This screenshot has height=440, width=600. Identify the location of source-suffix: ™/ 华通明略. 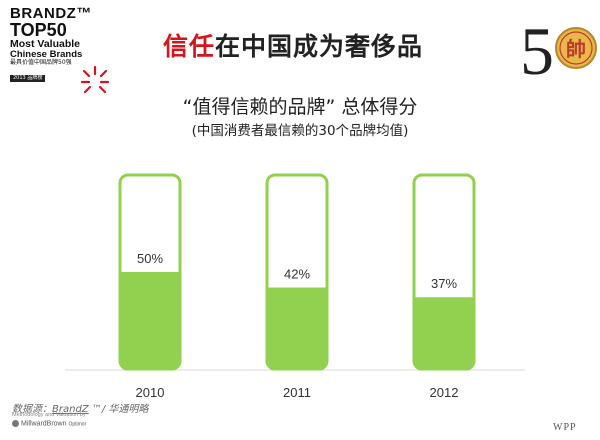
(118, 409).